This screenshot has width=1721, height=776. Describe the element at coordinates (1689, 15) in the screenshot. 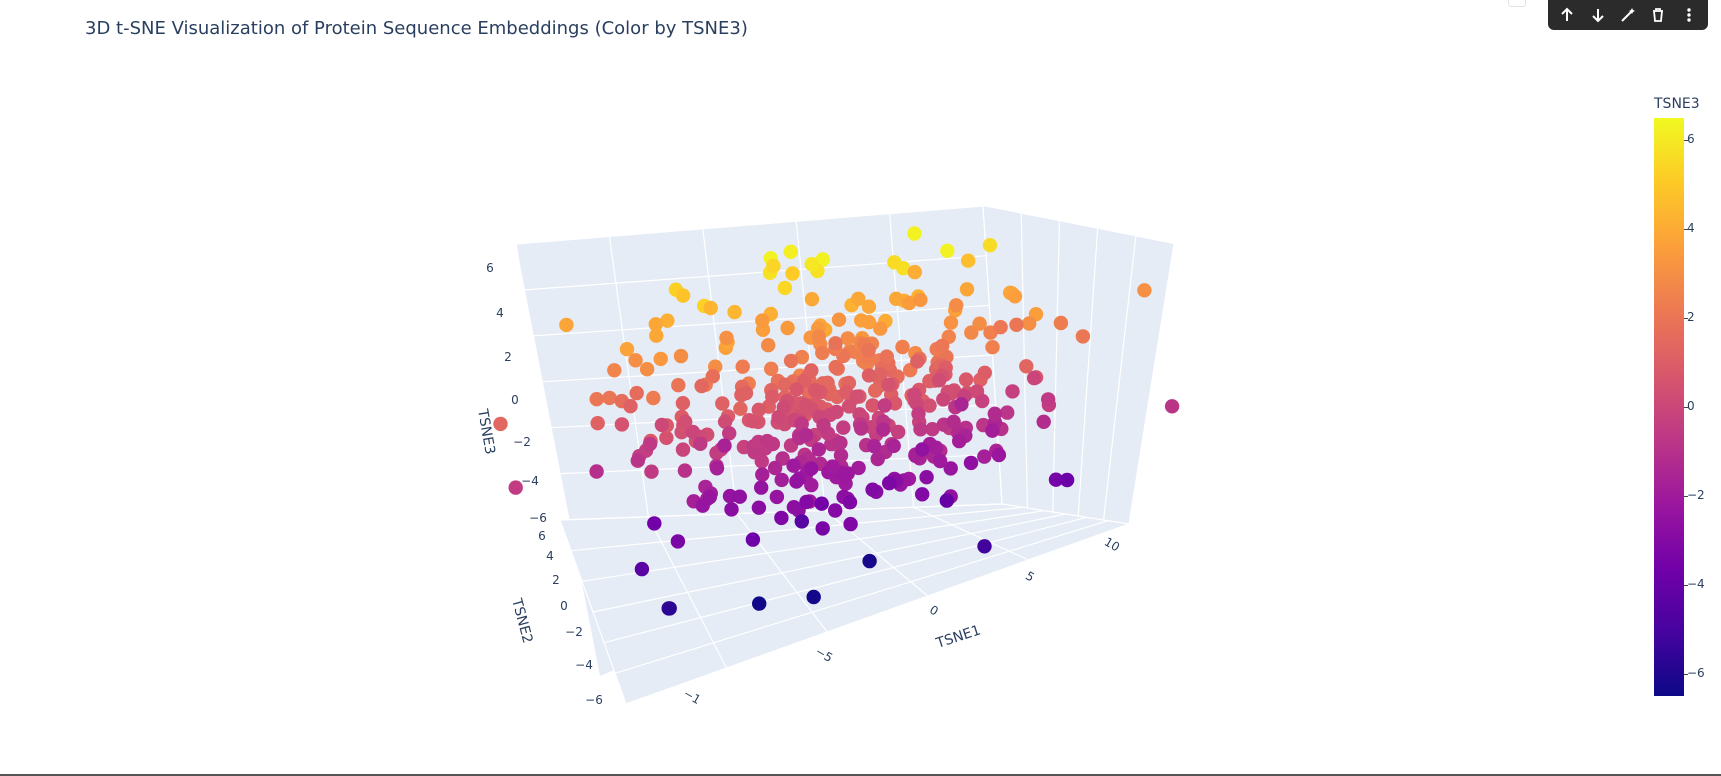

I see `more-button` at that location.